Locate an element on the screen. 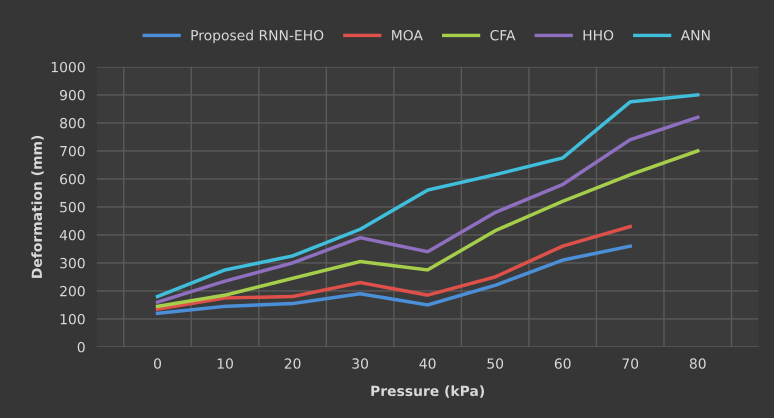 The width and height of the screenshot is (774, 418). x-tick-label: 30 is located at coordinates (360, 363).